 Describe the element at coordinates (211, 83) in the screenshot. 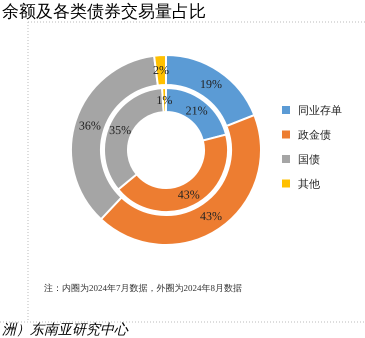

I see `data-label: 19%` at that location.